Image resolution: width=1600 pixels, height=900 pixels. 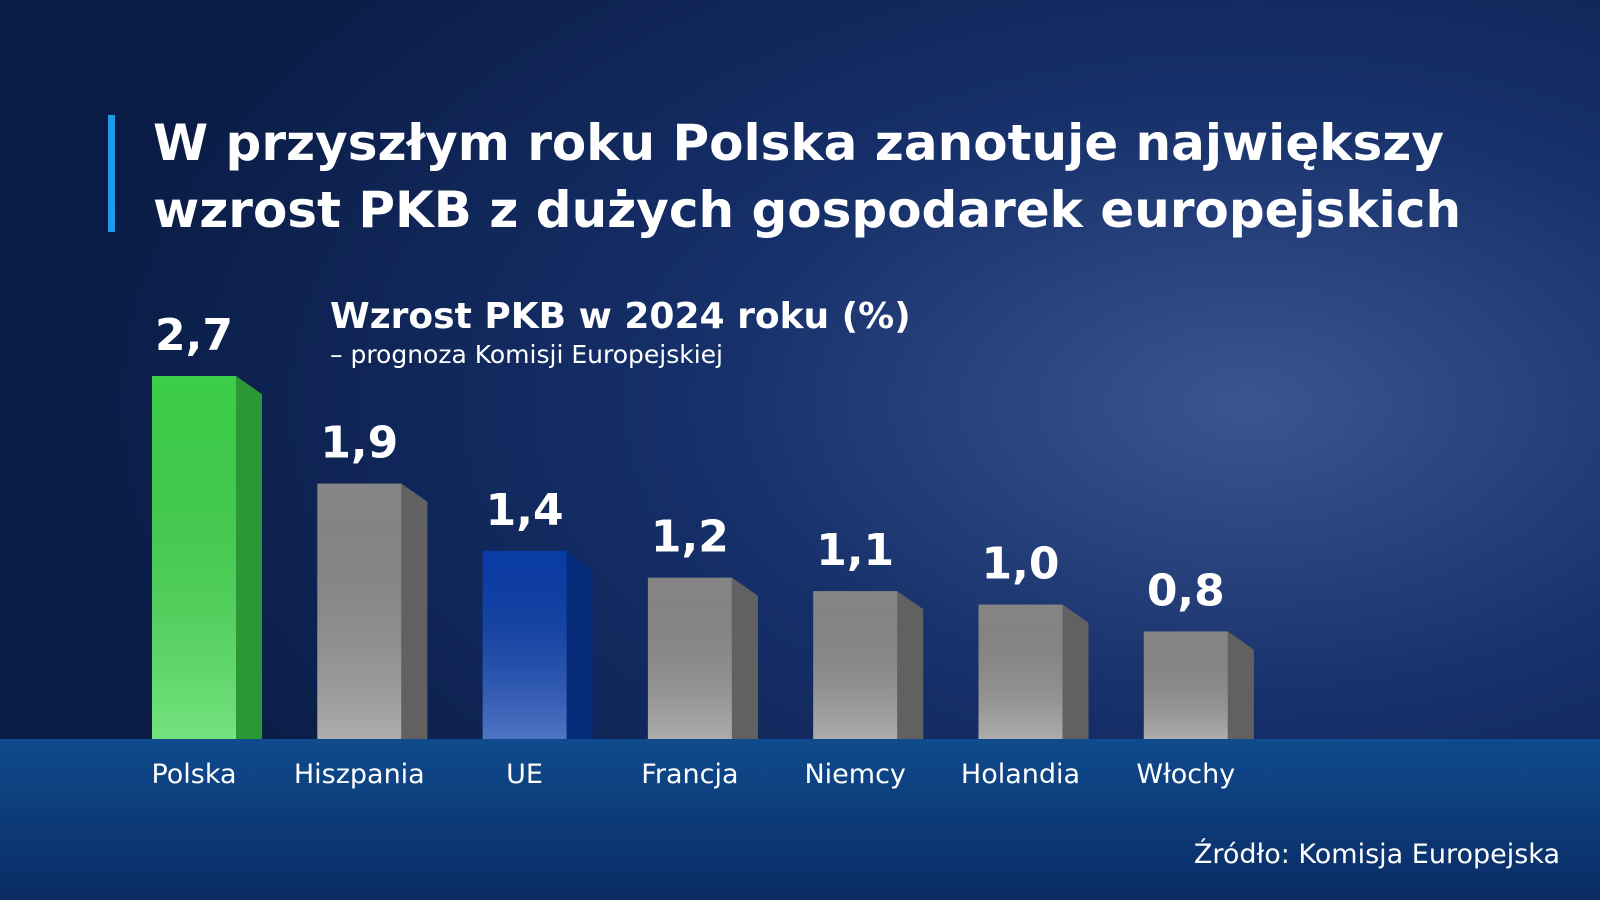 I want to click on value-label: 1,0, so click(x=1021, y=564).